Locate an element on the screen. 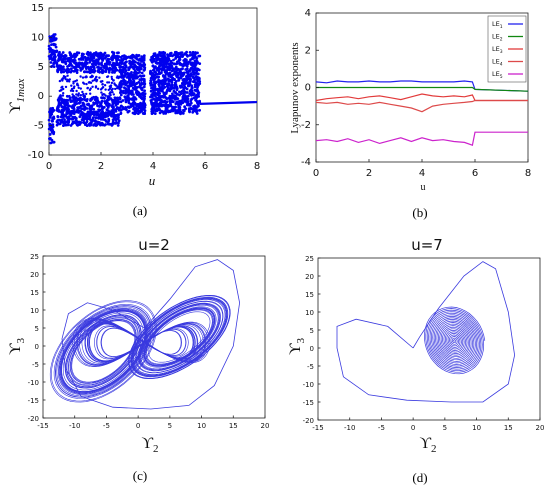  panel-a-ylabel-main: ϒ is located at coordinates (15, 108).